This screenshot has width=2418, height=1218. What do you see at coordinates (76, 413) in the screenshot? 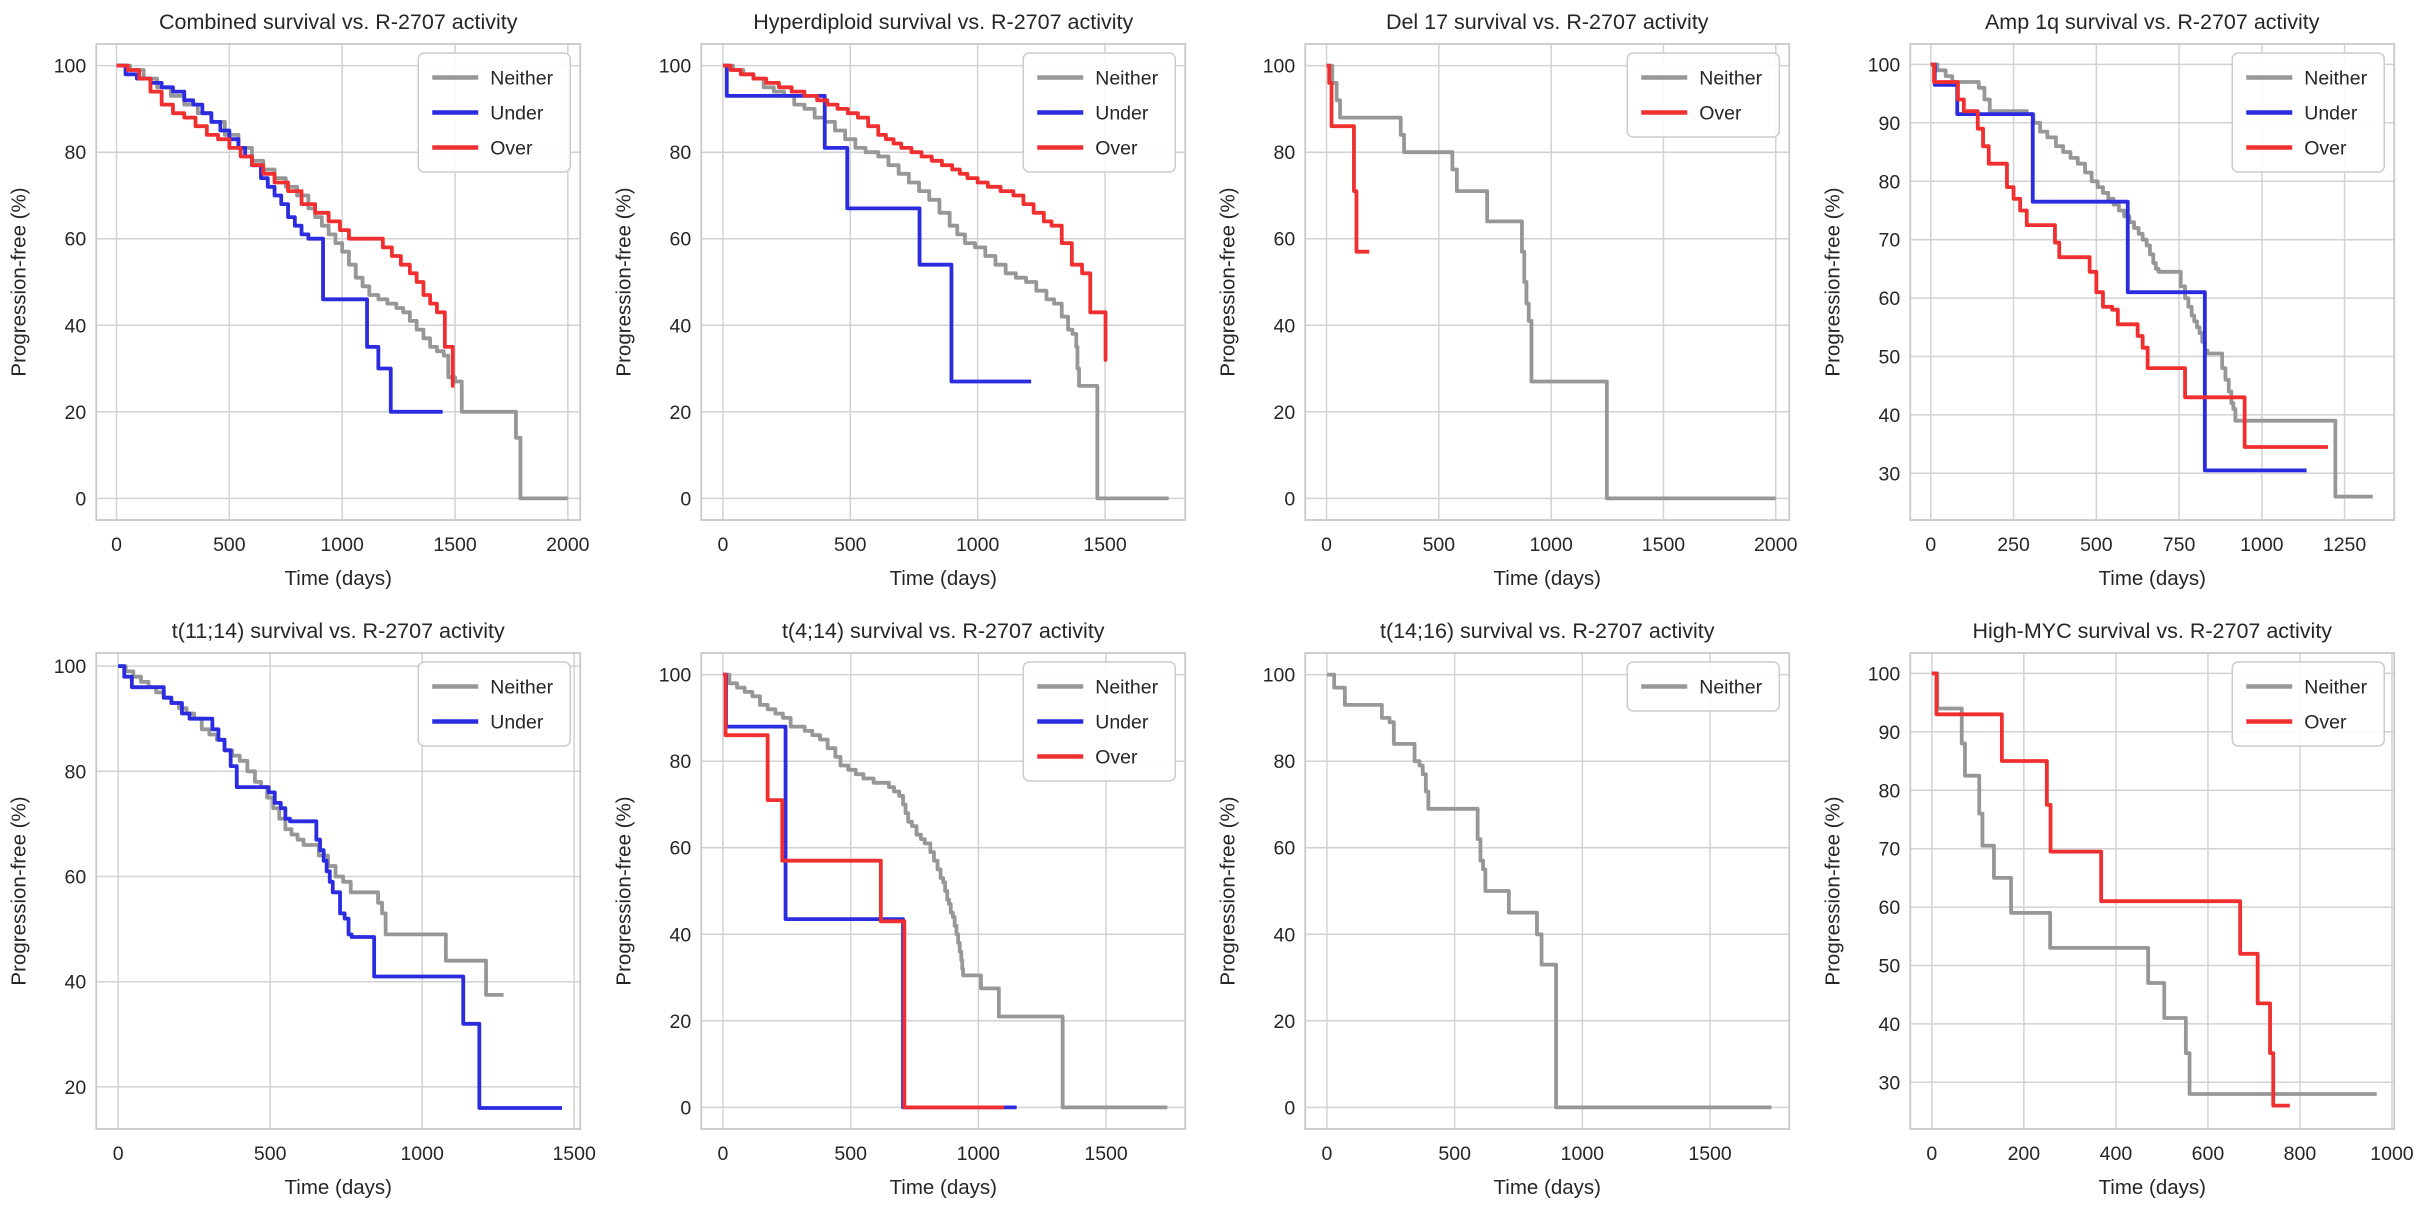
I see `y-tick-label: 20` at bounding box center [76, 413].